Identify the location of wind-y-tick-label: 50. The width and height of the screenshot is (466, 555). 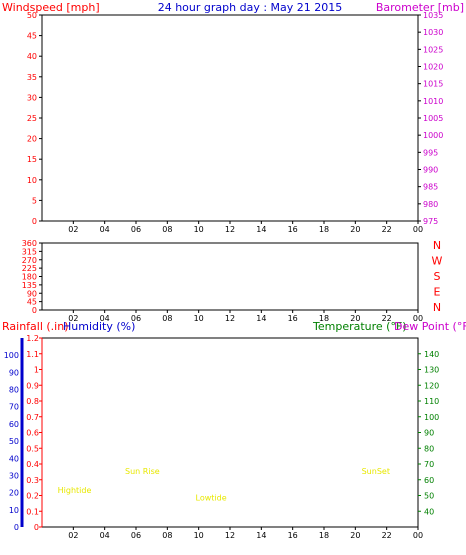
(32, 15).